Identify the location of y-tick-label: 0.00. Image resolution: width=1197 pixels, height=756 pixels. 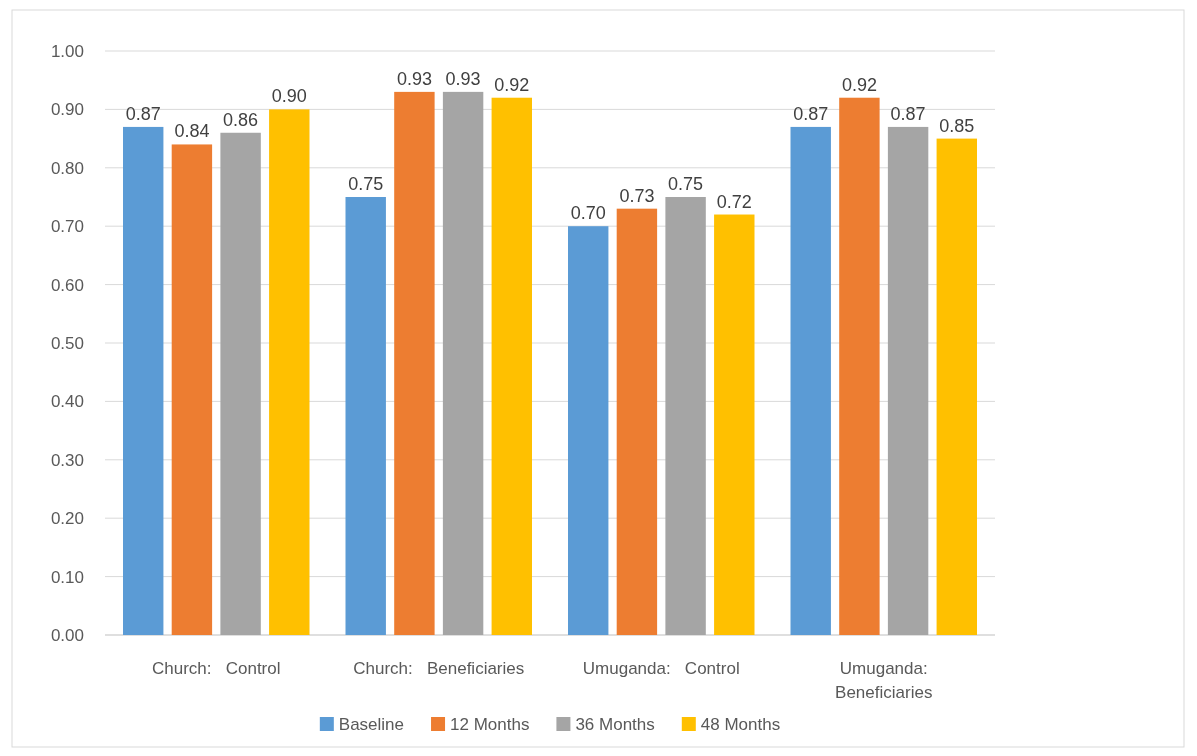
(67, 635).